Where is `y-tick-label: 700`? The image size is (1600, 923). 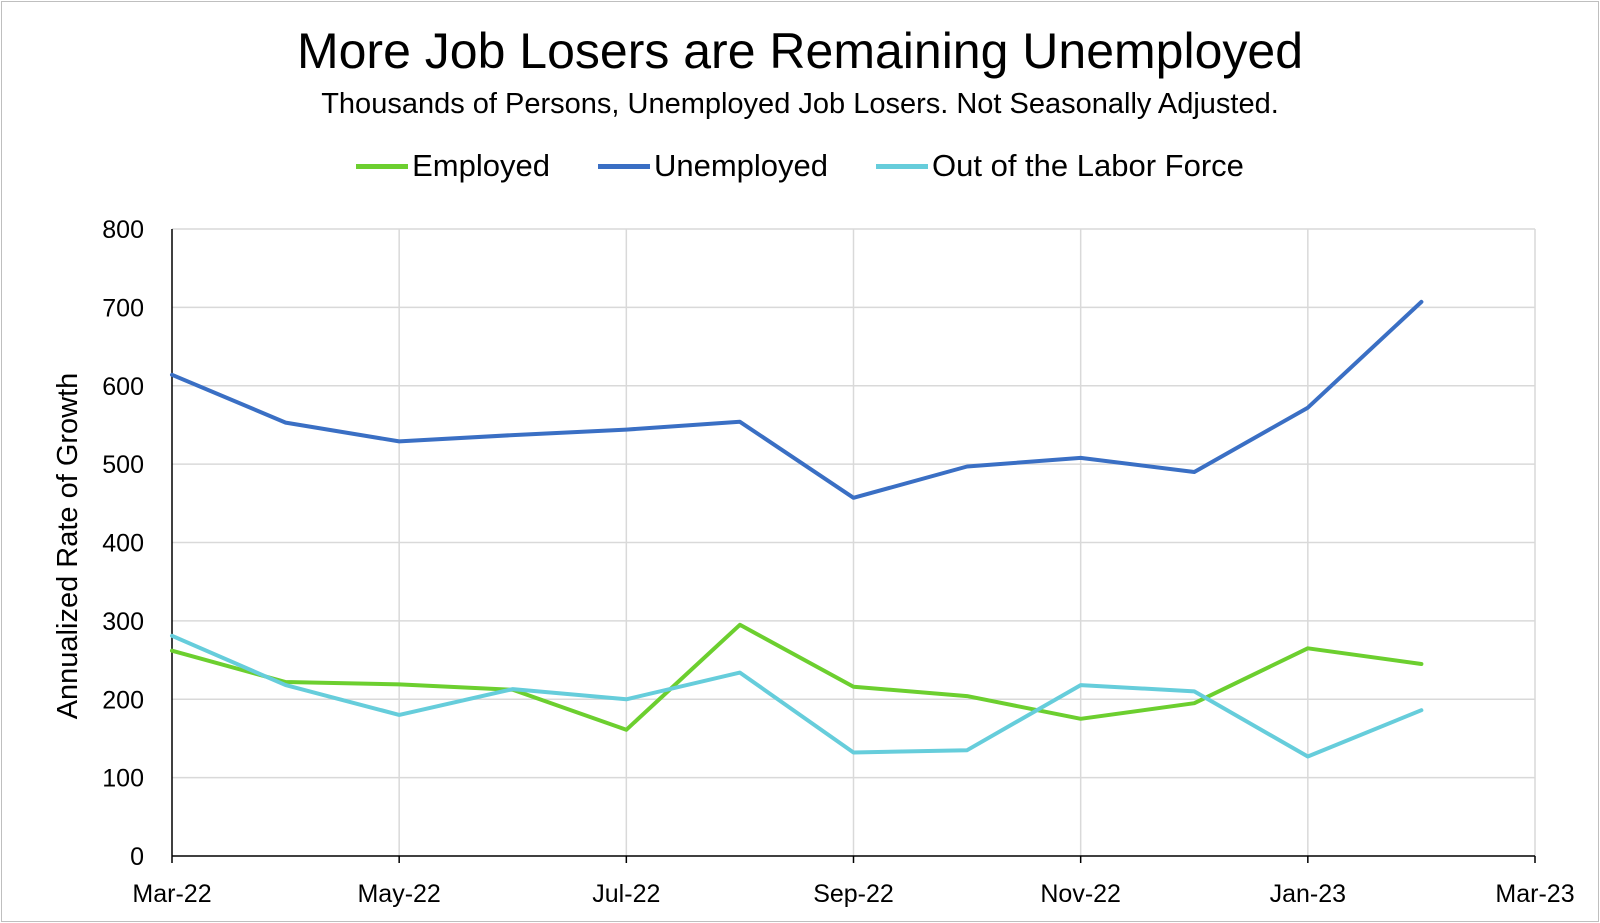 y-tick-label: 700 is located at coordinates (123, 308).